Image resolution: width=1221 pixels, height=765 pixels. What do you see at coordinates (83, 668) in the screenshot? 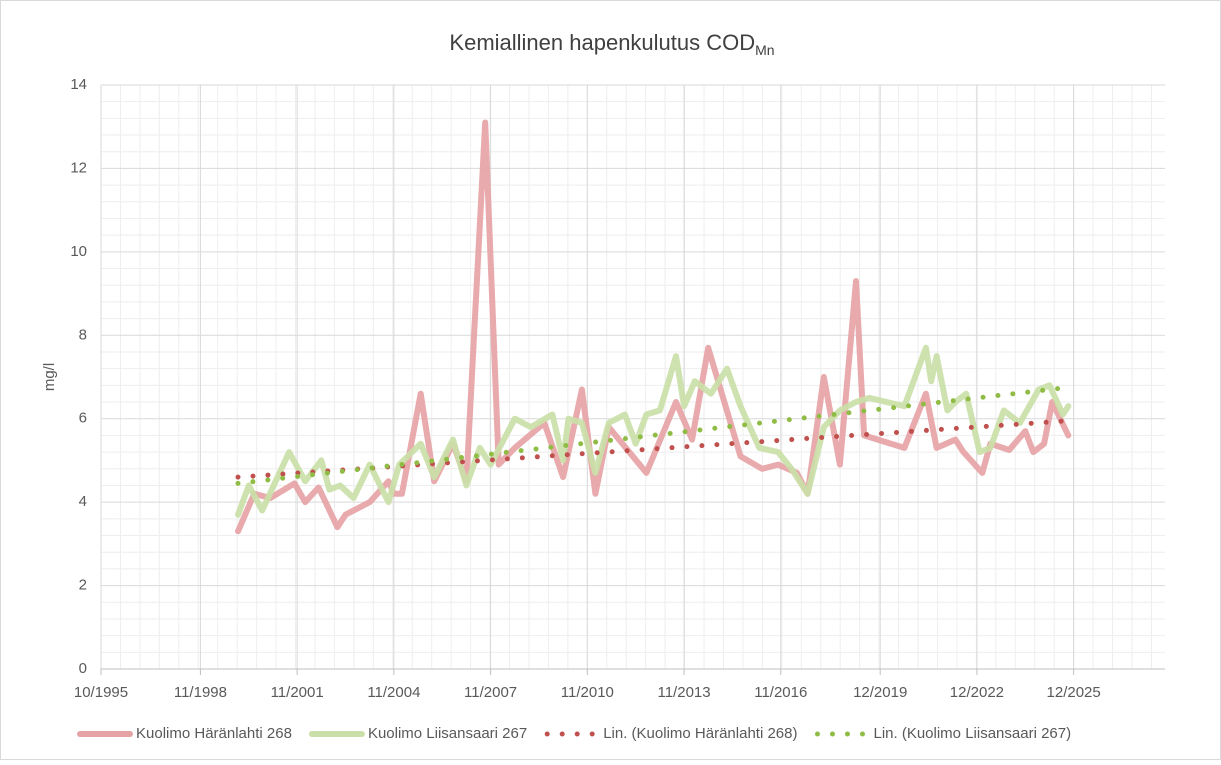
I see `y-tick-label: 0` at bounding box center [83, 668].